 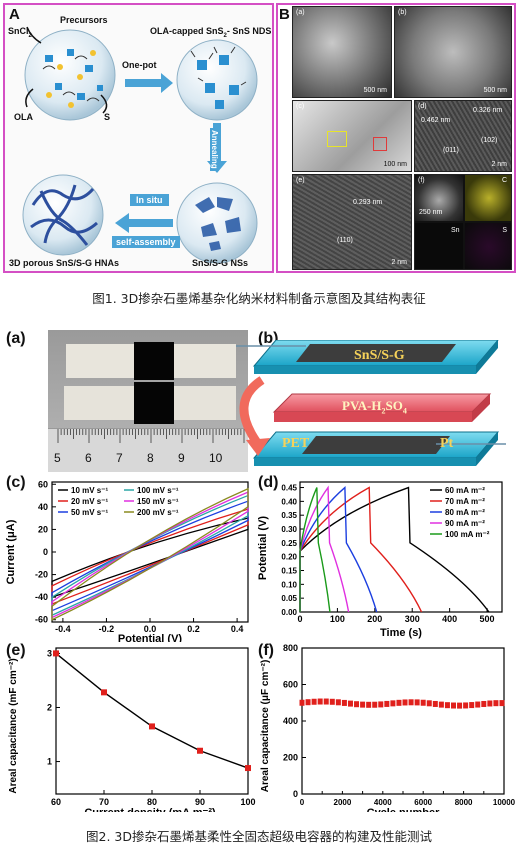 What do you see at coordinates (149, 83) in the screenshot?
I see `one-pot-arrow` at bounding box center [149, 83].